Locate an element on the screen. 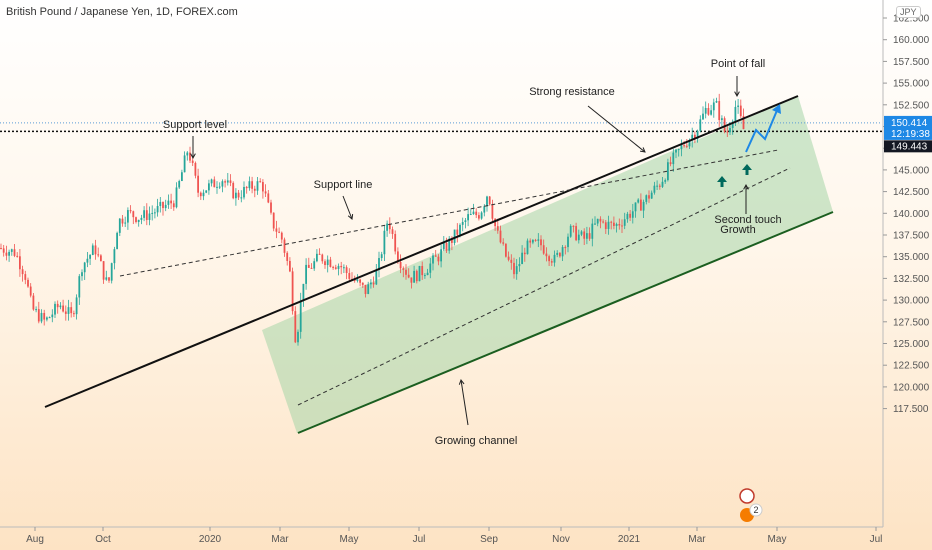 Image resolution: width=932 pixels, height=550 pixels. annotation-growth: Growth is located at coordinates (737, 230).